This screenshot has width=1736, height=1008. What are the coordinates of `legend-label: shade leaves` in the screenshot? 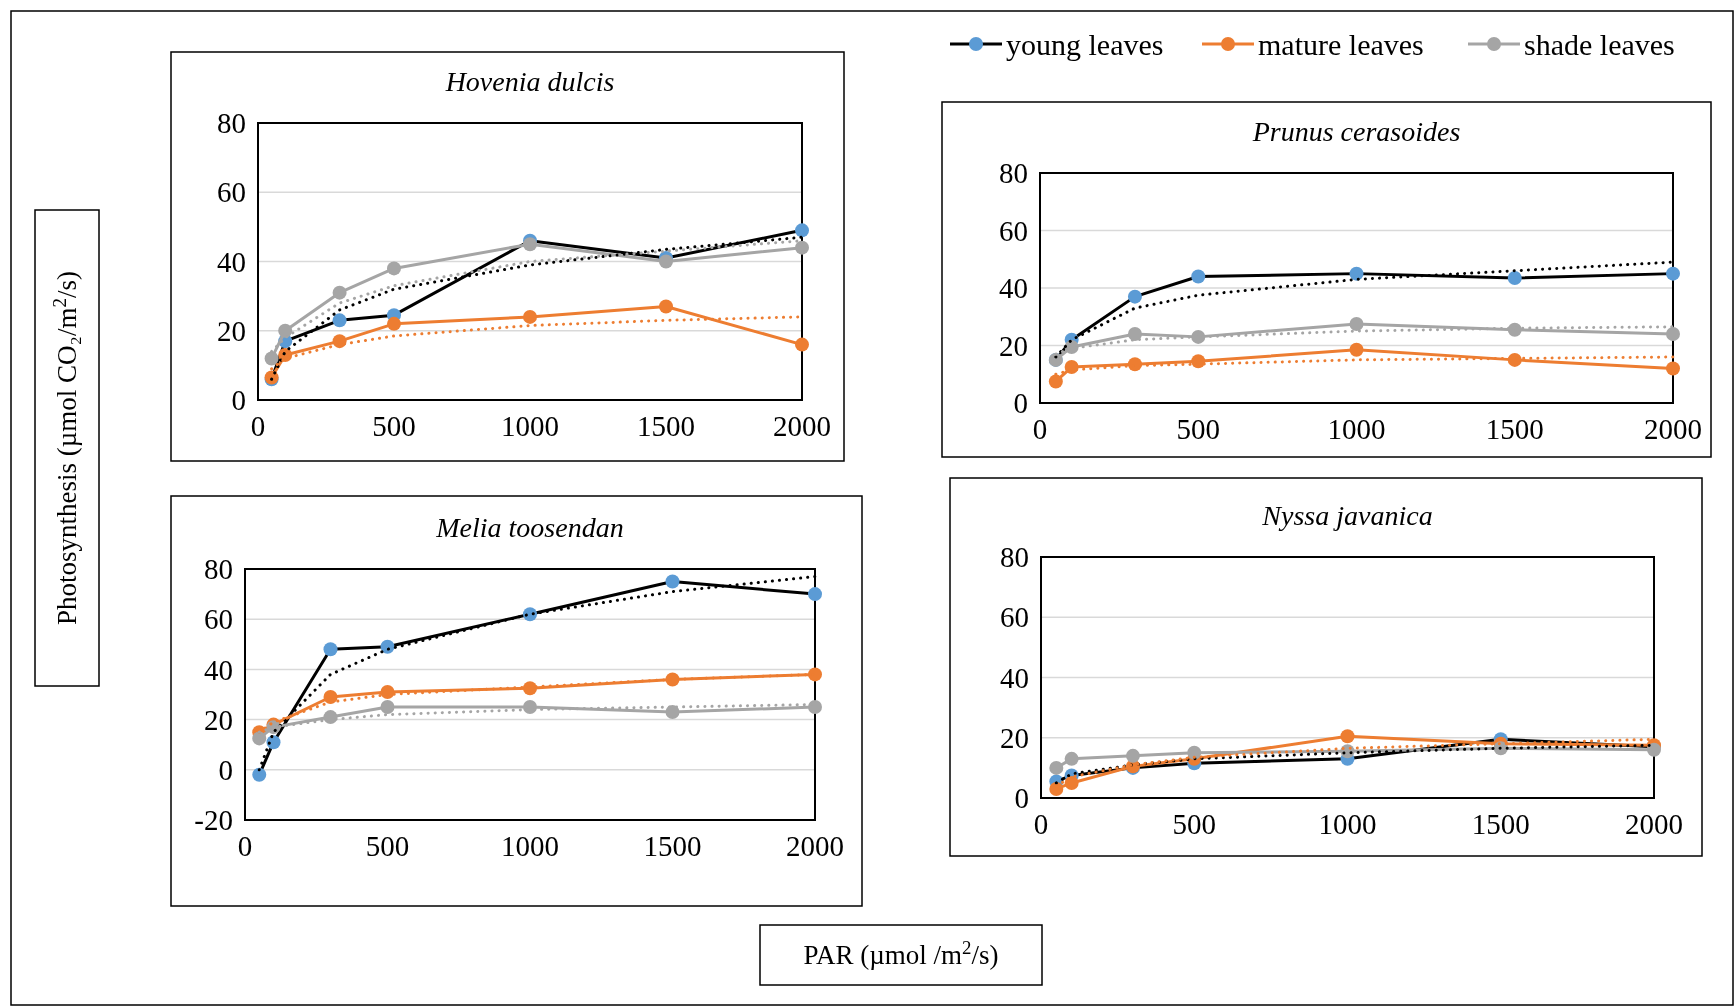 It's located at (1599, 44).